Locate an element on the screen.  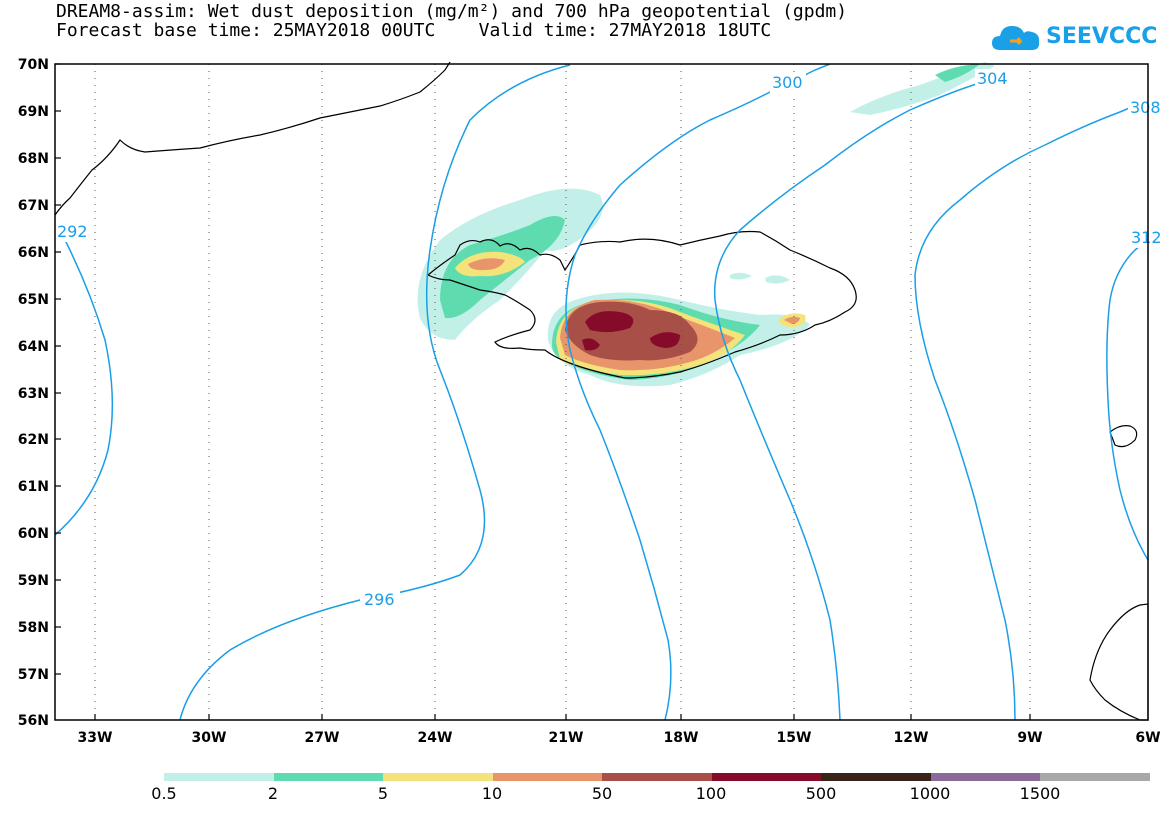
scotland-coastline is located at coordinates (1119, 662).